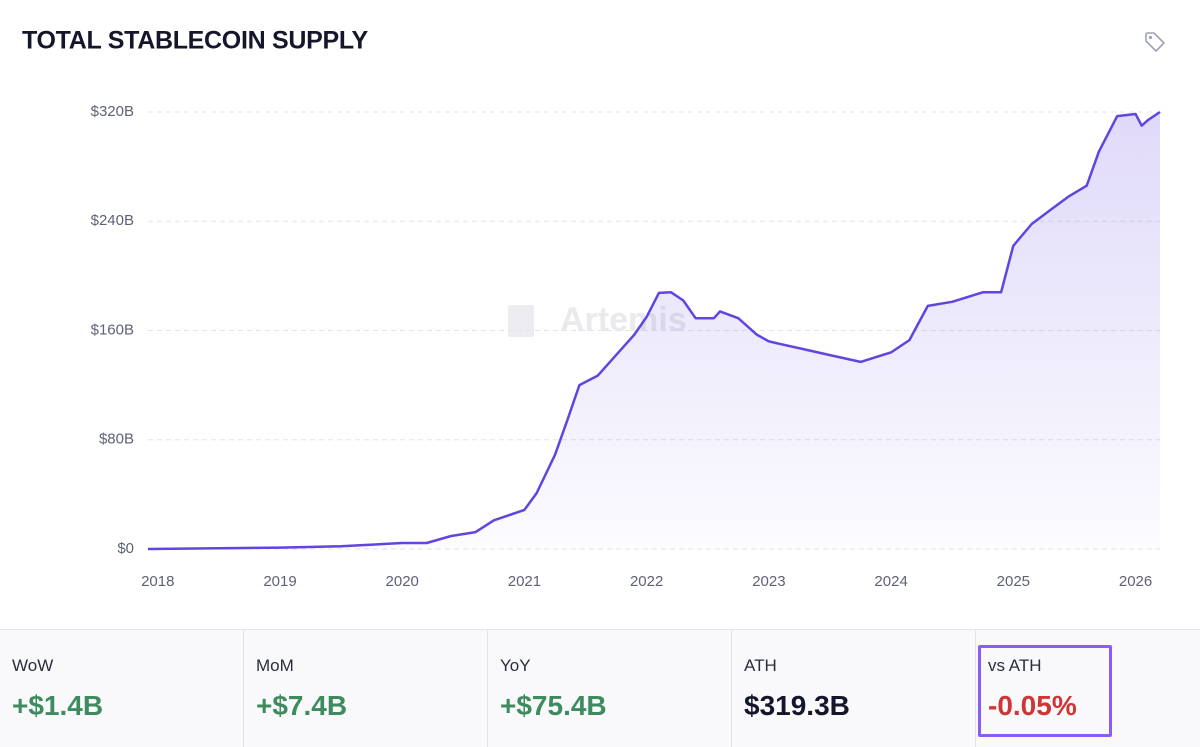 Image resolution: width=1200 pixels, height=747 pixels. What do you see at coordinates (1032, 705) in the screenshot?
I see `stat-value: -0.05%` at bounding box center [1032, 705].